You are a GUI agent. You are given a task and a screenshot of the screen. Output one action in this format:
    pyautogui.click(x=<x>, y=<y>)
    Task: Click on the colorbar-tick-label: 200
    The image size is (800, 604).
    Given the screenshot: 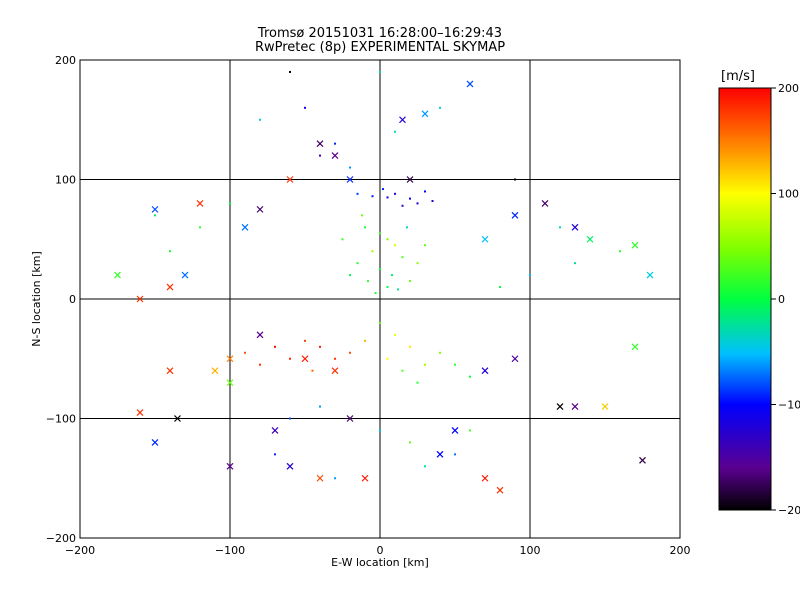 What is the action you would take?
    pyautogui.click(x=788, y=88)
    